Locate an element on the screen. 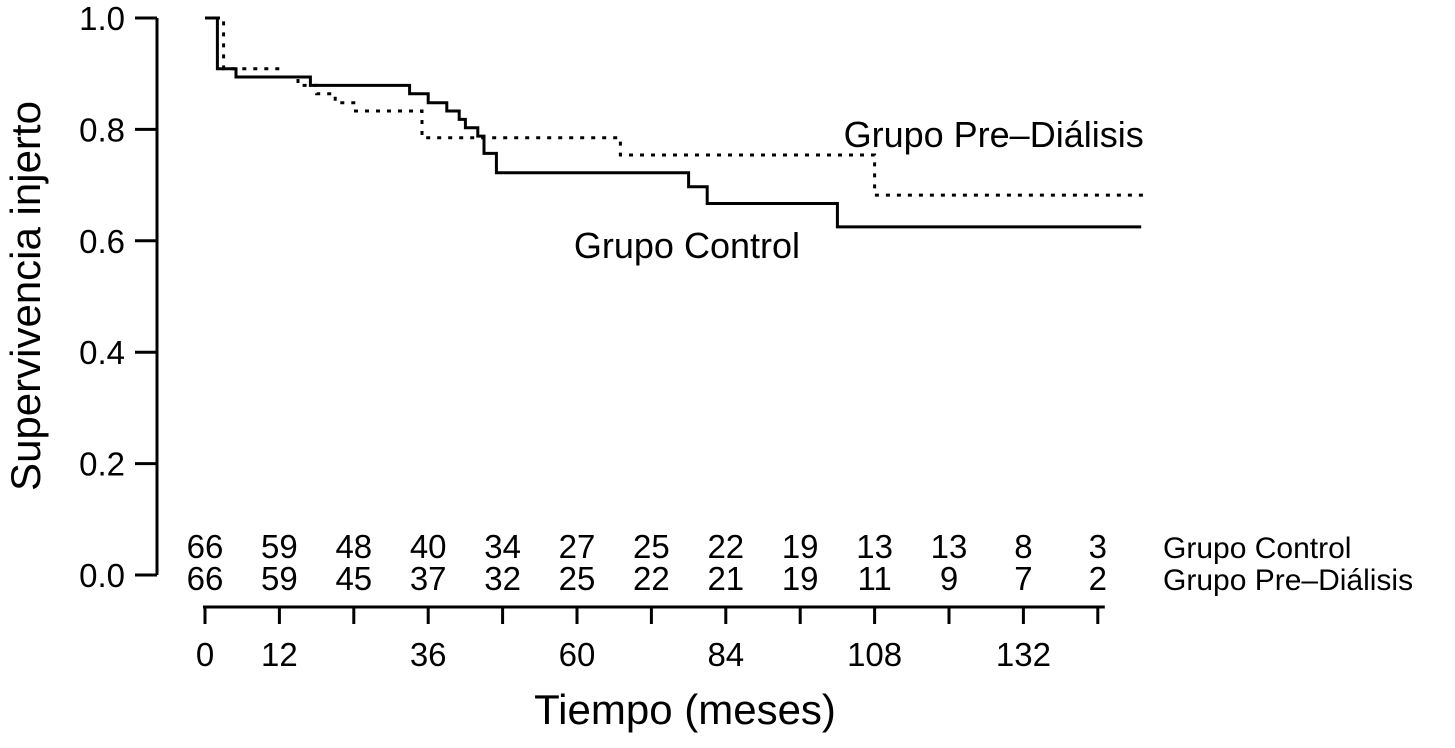 This screenshot has height=748, width=1455. y-tick-label: 0.6 is located at coordinates (102, 241).